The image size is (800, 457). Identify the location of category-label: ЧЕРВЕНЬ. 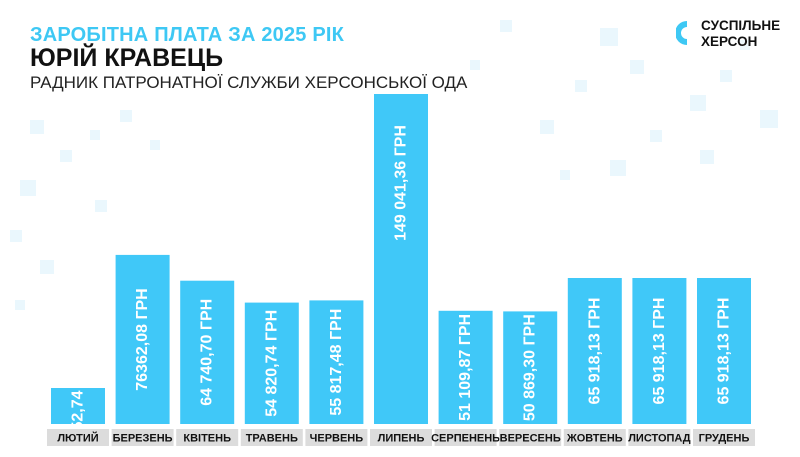
(337, 439).